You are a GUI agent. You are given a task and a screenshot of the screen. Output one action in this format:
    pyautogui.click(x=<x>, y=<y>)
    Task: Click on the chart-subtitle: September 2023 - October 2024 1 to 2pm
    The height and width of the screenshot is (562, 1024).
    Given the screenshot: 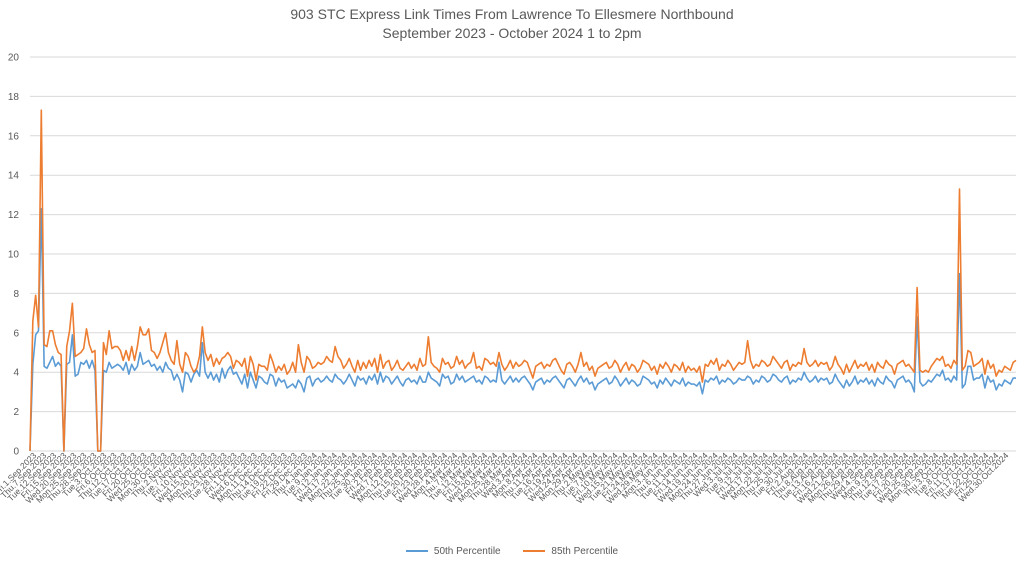 What is the action you would take?
    pyautogui.click(x=512, y=33)
    